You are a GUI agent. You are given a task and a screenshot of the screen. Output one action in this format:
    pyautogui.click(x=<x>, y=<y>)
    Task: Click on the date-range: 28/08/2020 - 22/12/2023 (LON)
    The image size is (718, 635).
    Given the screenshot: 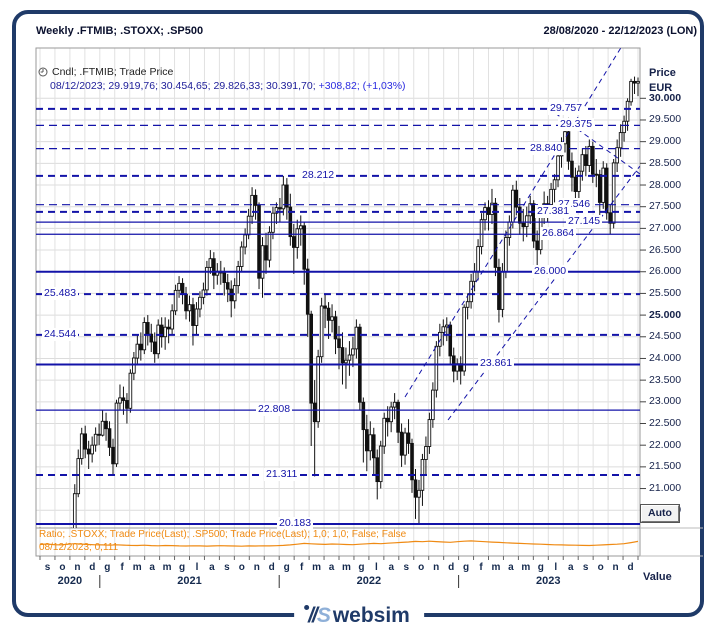 What is the action you would take?
    pyautogui.click(x=620, y=31)
    